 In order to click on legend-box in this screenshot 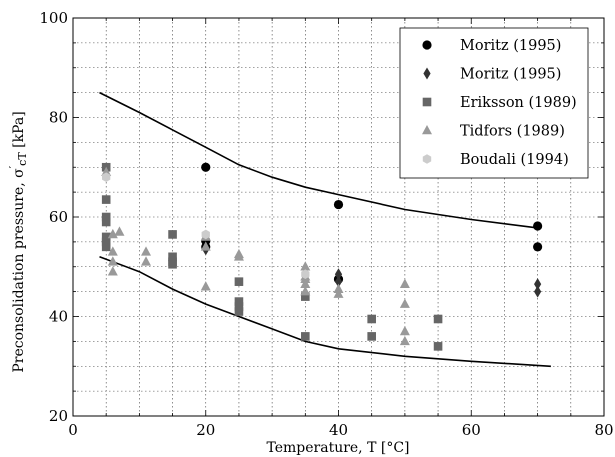, I will do `click(494, 103)`.